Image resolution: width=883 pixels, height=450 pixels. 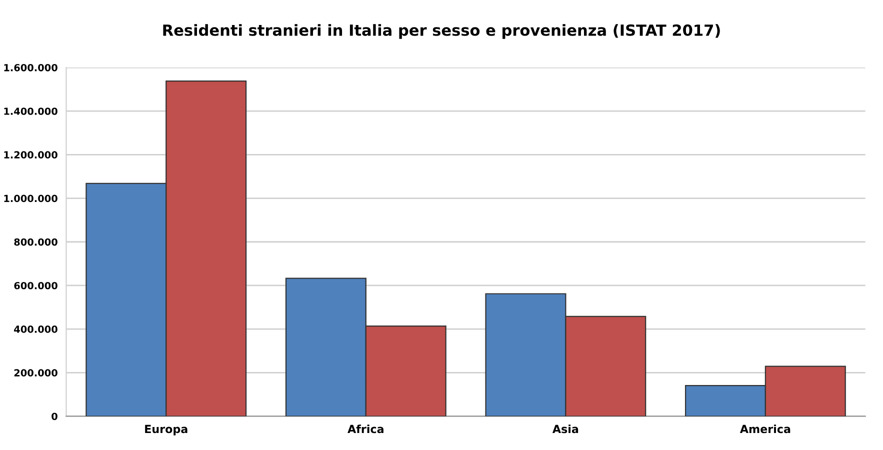 I want to click on y-tick-label: 0, so click(x=55, y=416).